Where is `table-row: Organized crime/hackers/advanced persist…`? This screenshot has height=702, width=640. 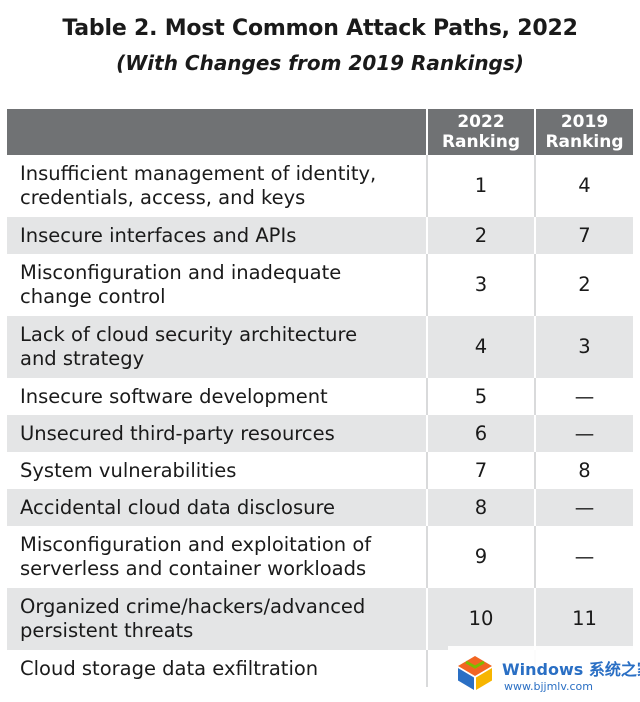 table-row: Organized crime/hackers/advanced persist… is located at coordinates (320, 619).